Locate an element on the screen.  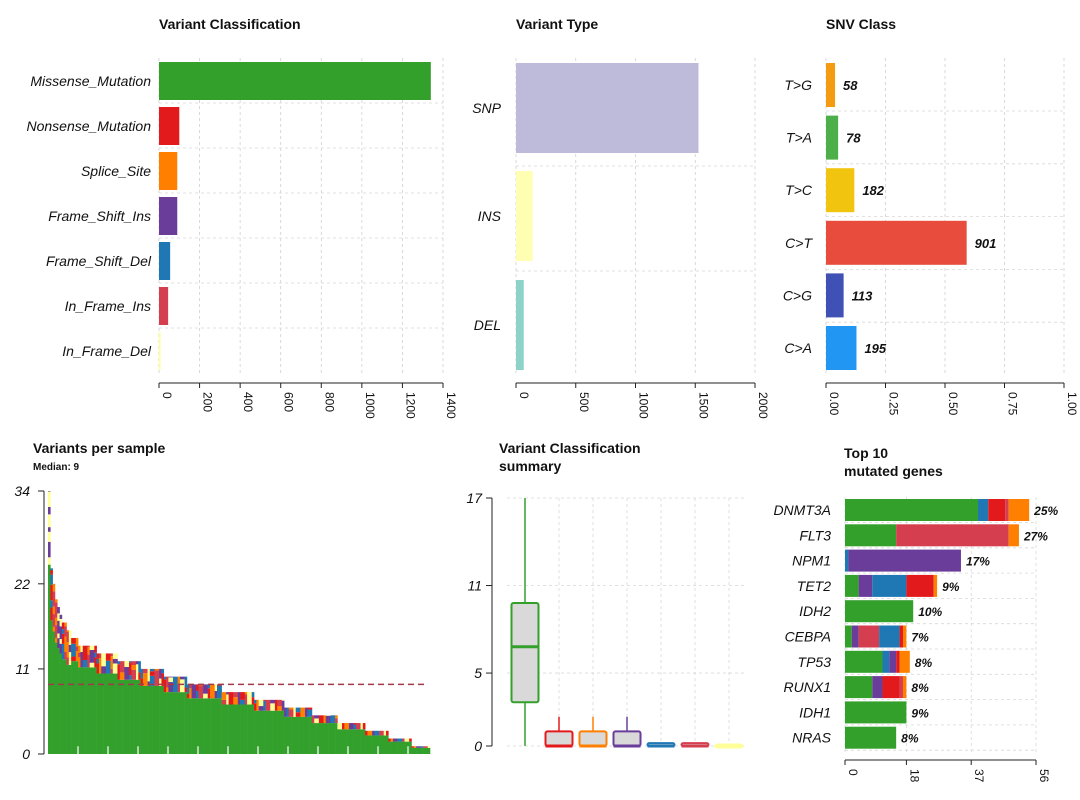
variant-classification-summary-panel: Variant Classification summary 0 5 11 17 is located at coordinates (606, 597).